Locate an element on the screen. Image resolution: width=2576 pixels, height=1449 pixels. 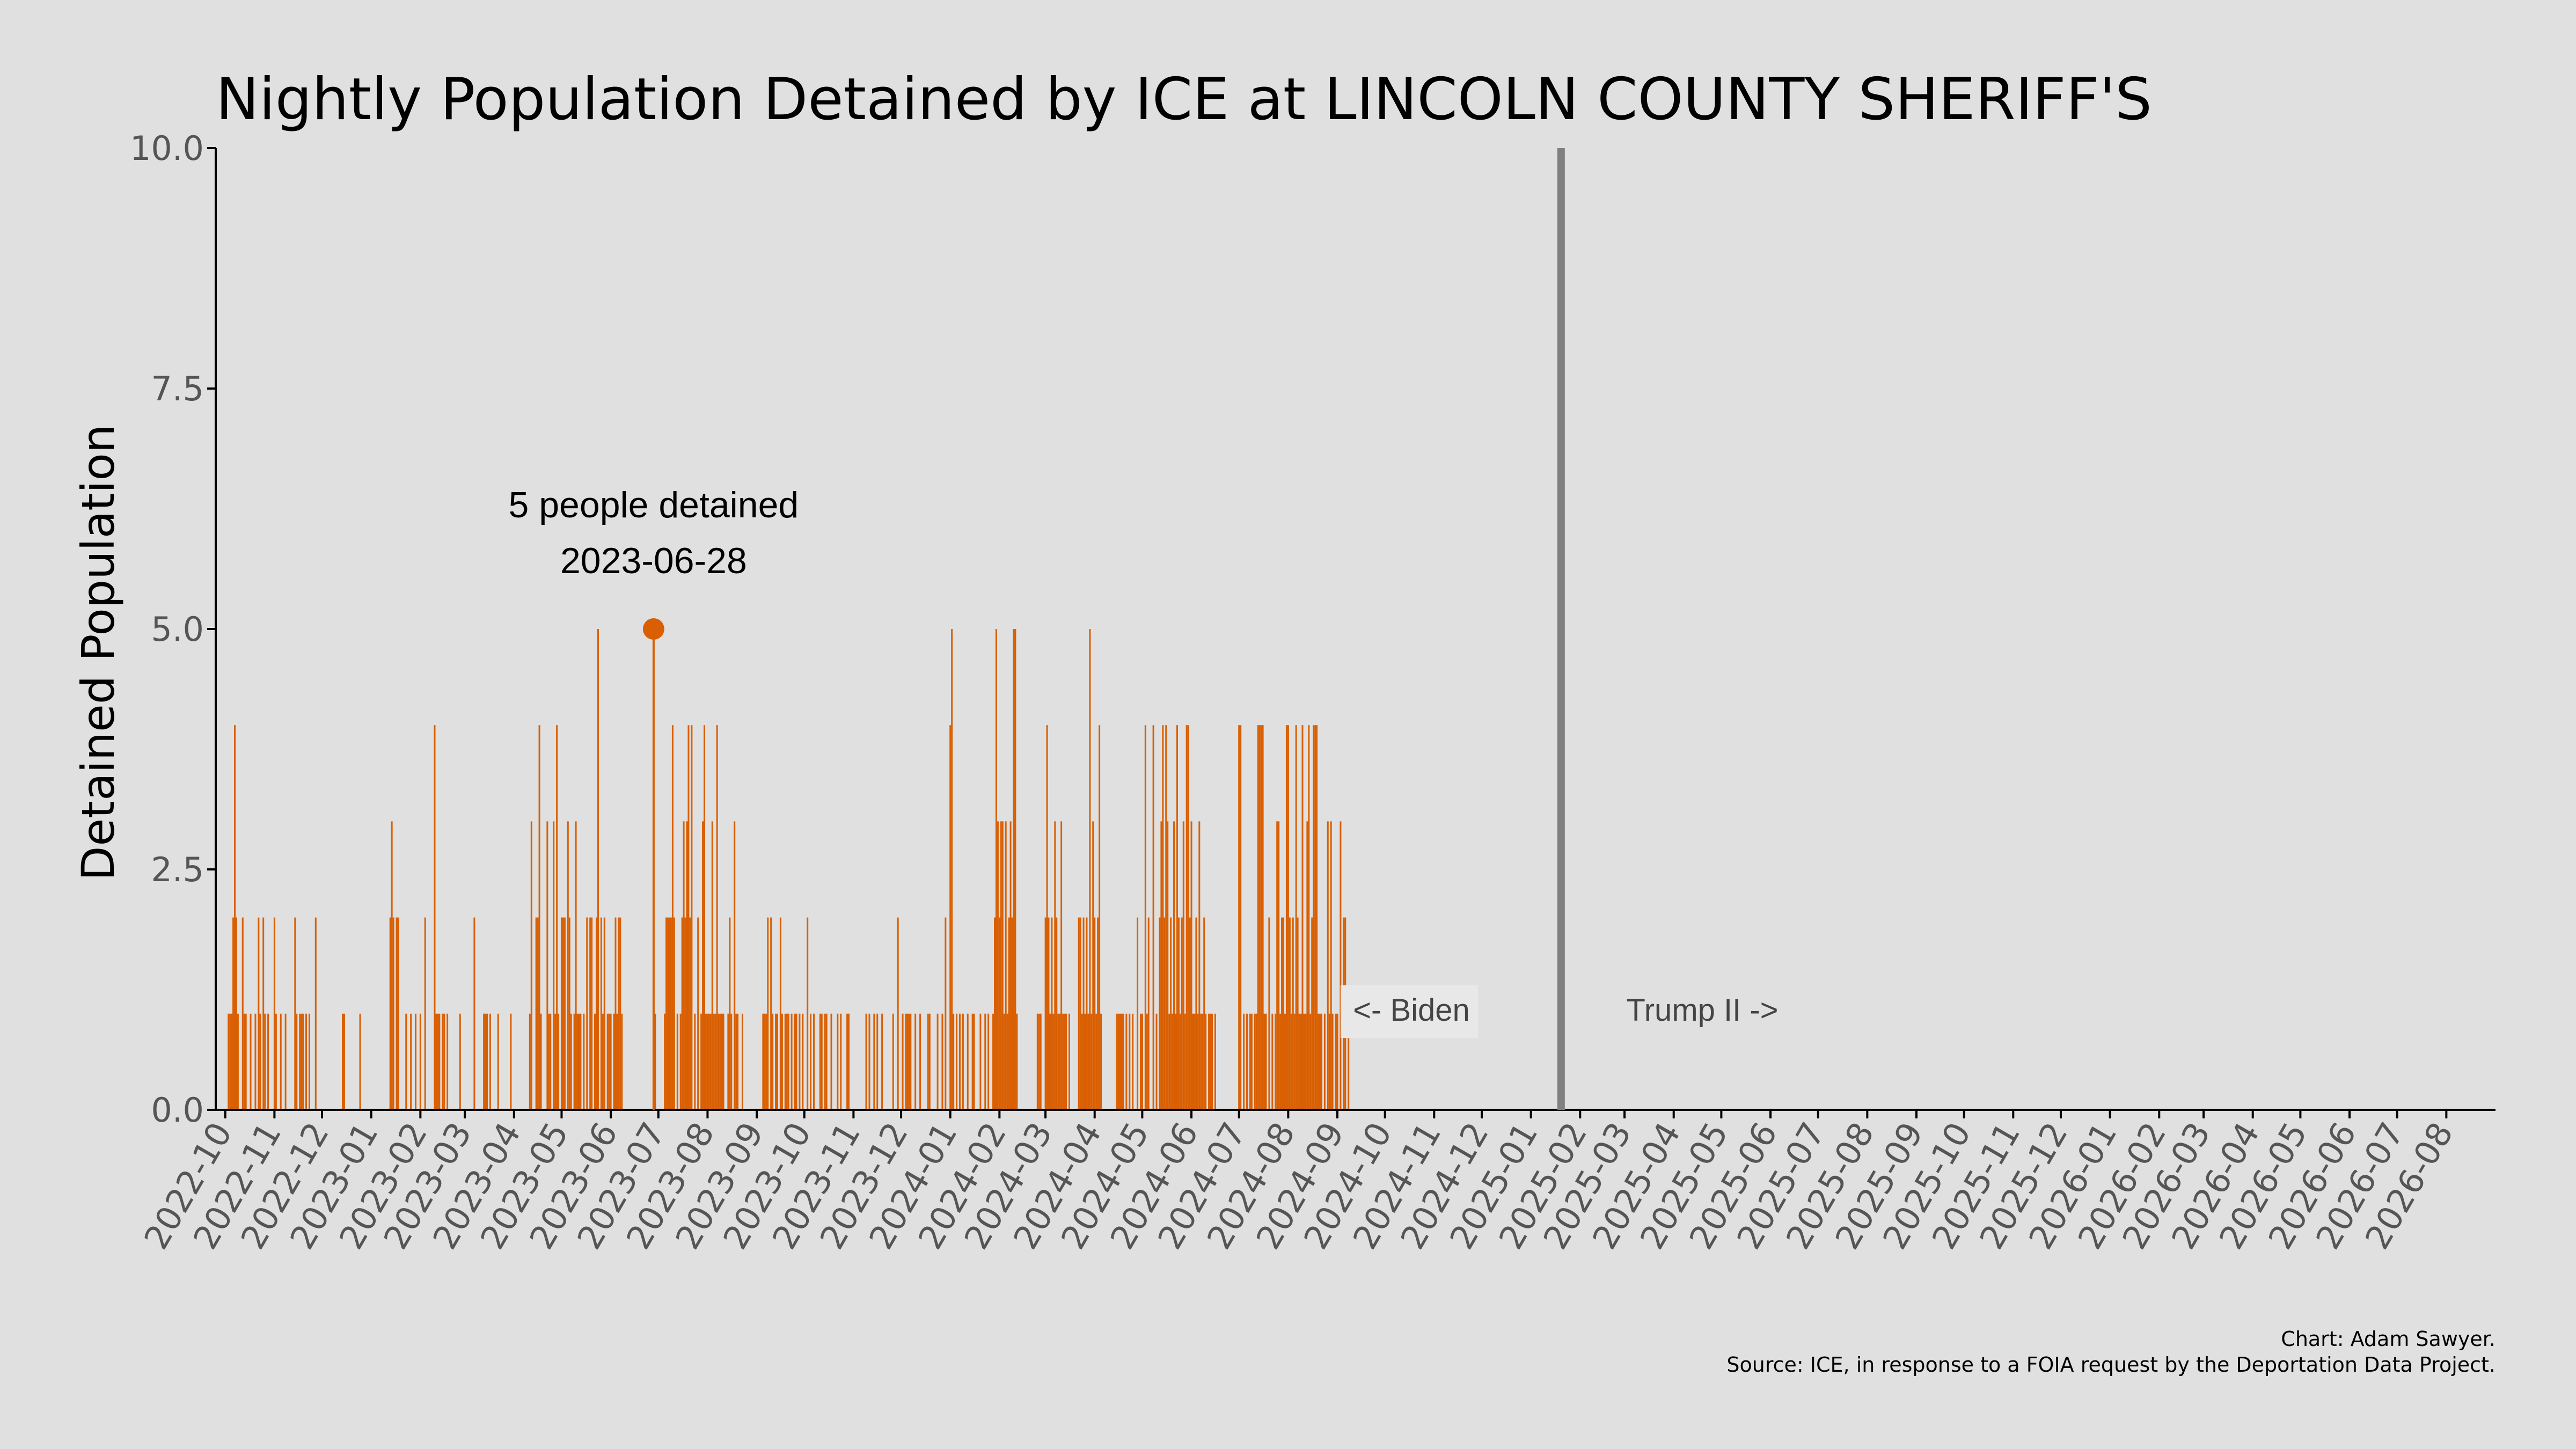
y-tick-label: 2.5 is located at coordinates (177, 869).